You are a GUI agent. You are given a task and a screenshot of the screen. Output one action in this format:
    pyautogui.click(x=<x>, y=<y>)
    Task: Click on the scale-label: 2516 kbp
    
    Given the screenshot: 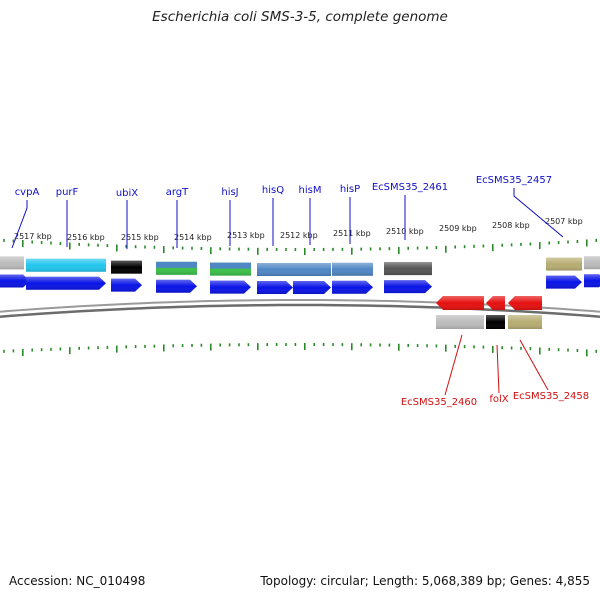 What is the action you would take?
    pyautogui.click(x=86, y=237)
    